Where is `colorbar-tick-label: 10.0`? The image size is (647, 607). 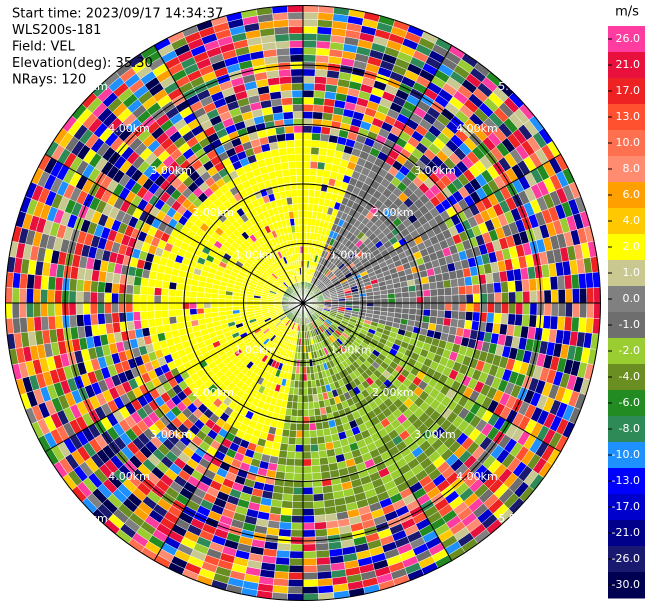
colorbar-tick-label: 10.0 is located at coordinates (628, 142).